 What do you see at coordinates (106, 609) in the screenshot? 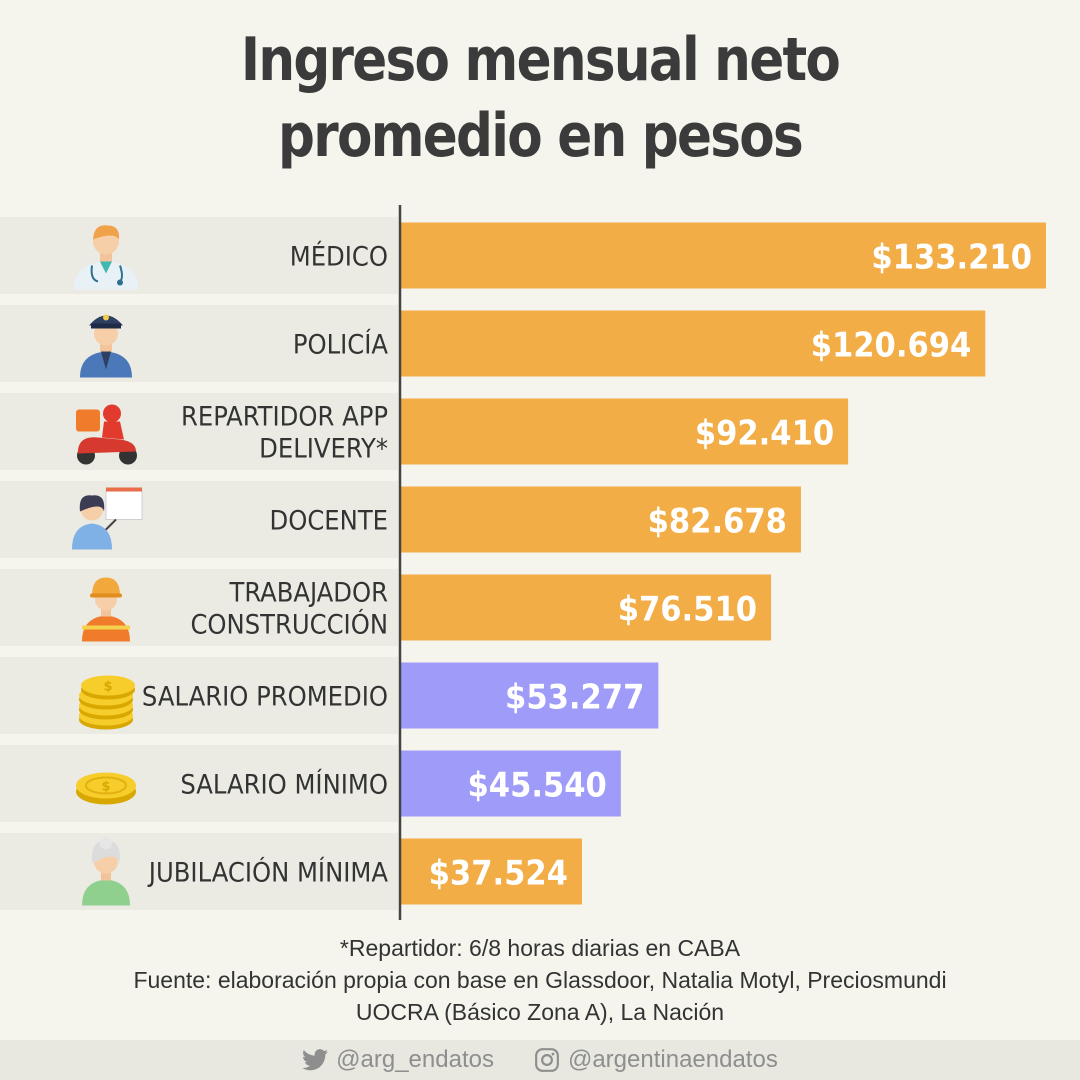
I see `construction-worker-icon` at bounding box center [106, 609].